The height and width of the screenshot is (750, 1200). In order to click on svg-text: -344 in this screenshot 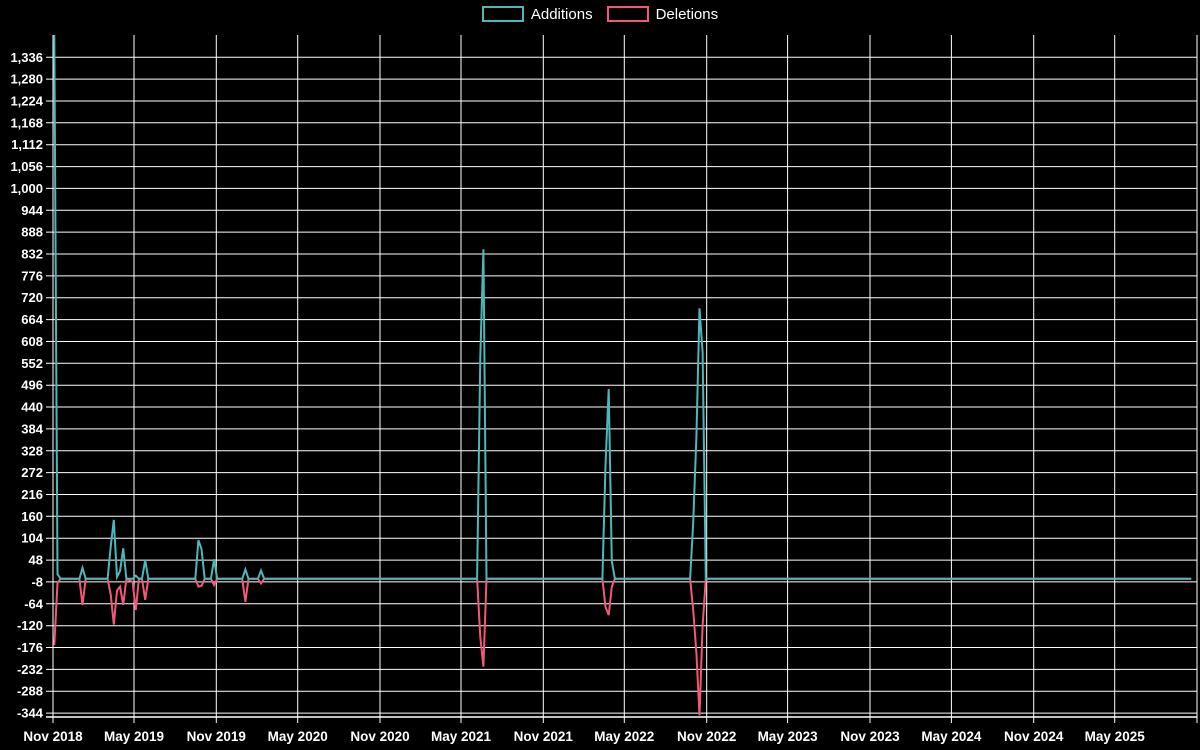, I will do `click(30, 713)`.